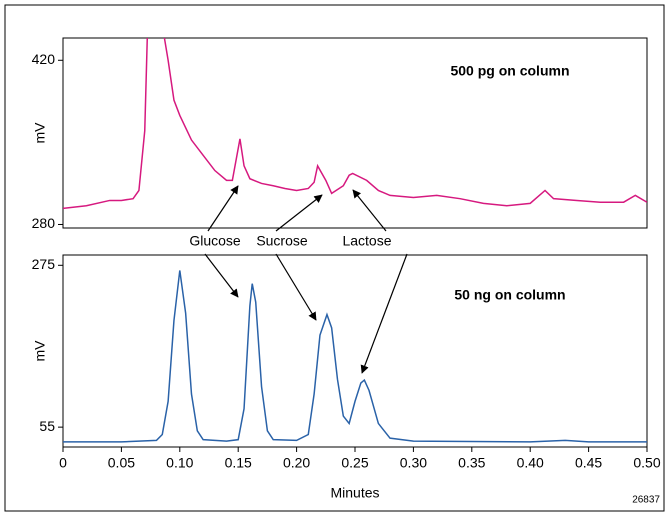 This screenshot has width=670, height=517. I want to click on peak-label: Sucrose, so click(282, 241).